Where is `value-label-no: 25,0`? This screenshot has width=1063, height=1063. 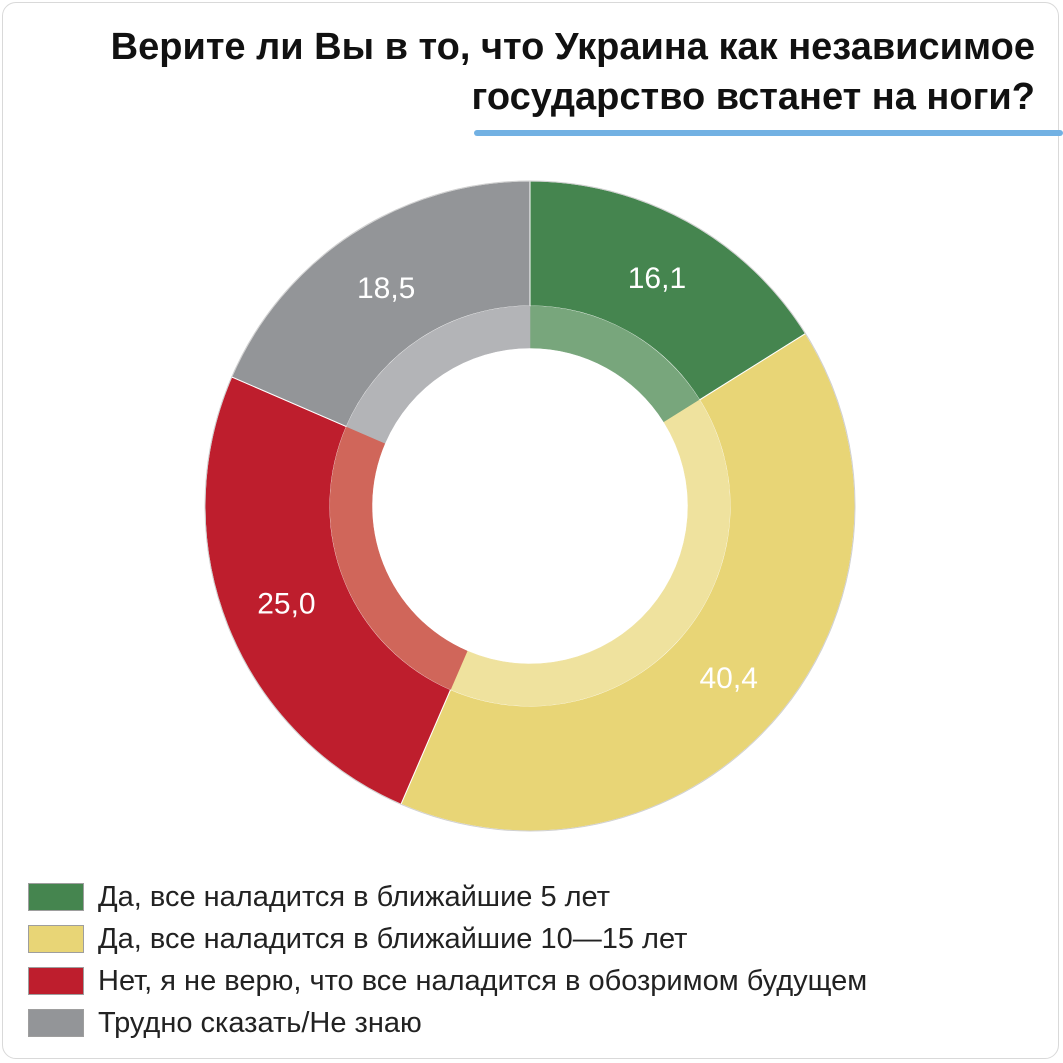 value-label-no: 25,0 is located at coordinates (286, 603).